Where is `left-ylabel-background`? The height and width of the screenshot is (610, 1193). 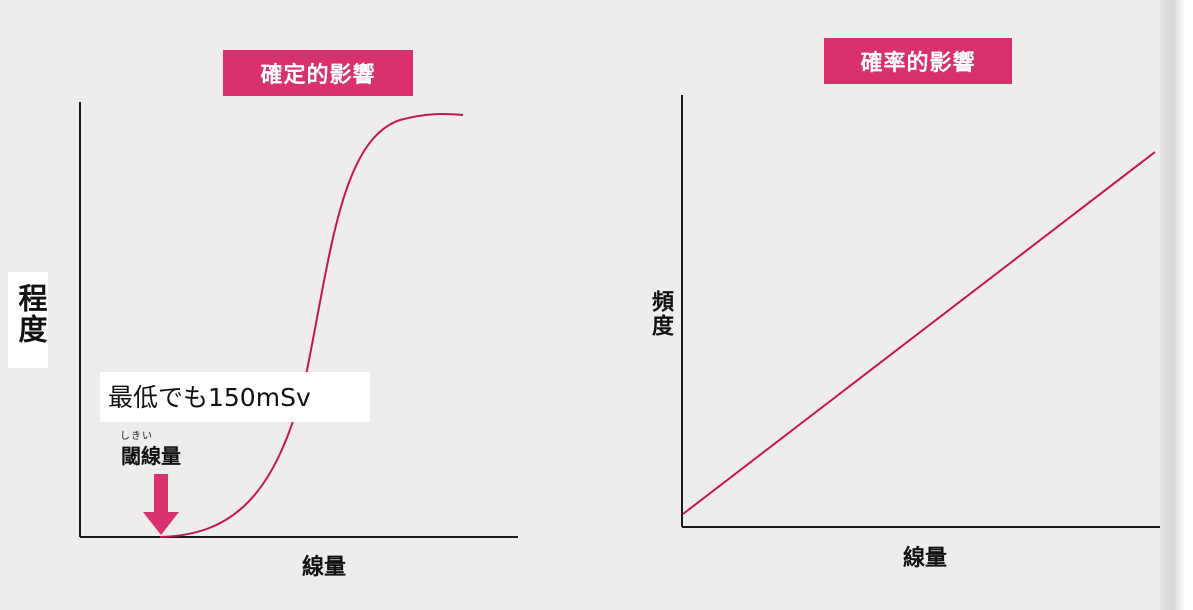 left-ylabel-background is located at coordinates (28, 320).